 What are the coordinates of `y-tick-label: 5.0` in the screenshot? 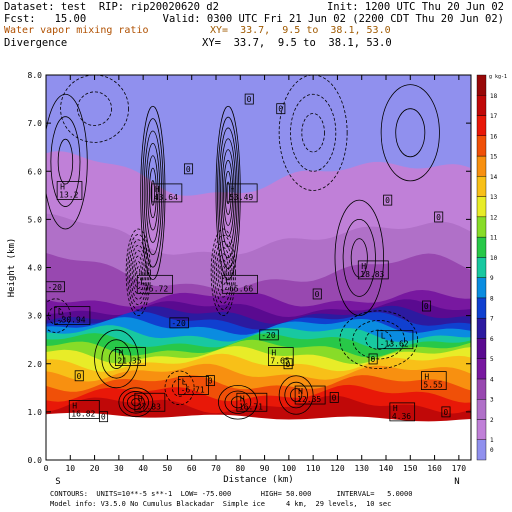 It's located at (35, 219).